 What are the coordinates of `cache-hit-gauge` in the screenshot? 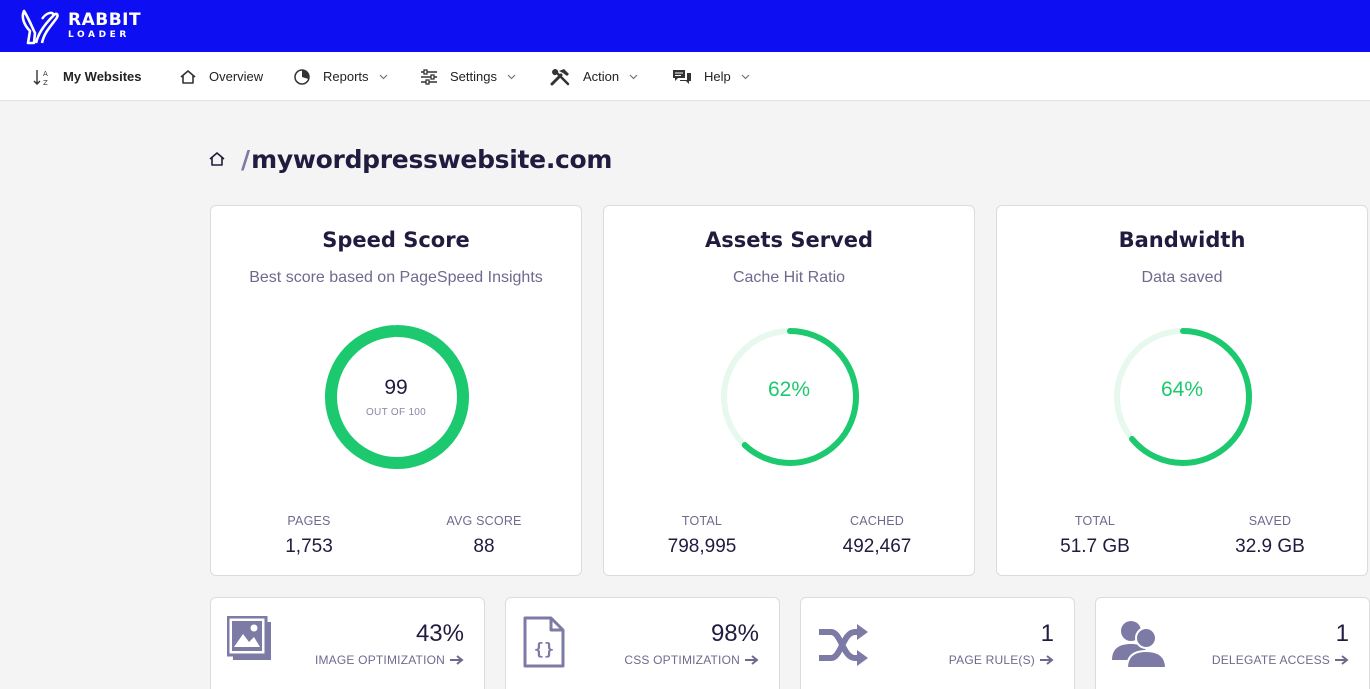 It's located at (790, 397).